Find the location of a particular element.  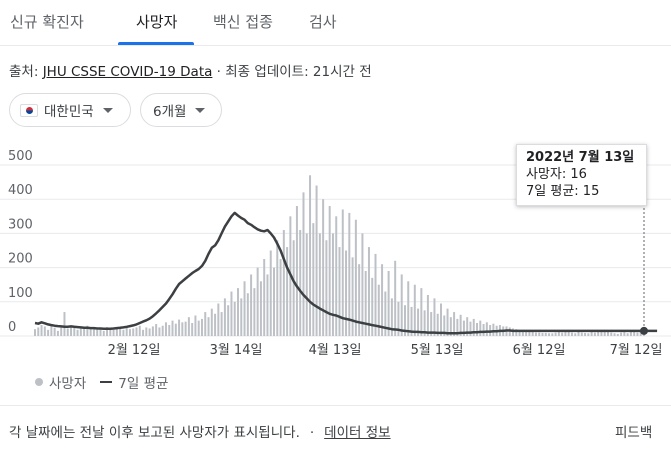

tab-bar: 신규 확진자 사망자 백신 접종 검사 is located at coordinates (335, 23).